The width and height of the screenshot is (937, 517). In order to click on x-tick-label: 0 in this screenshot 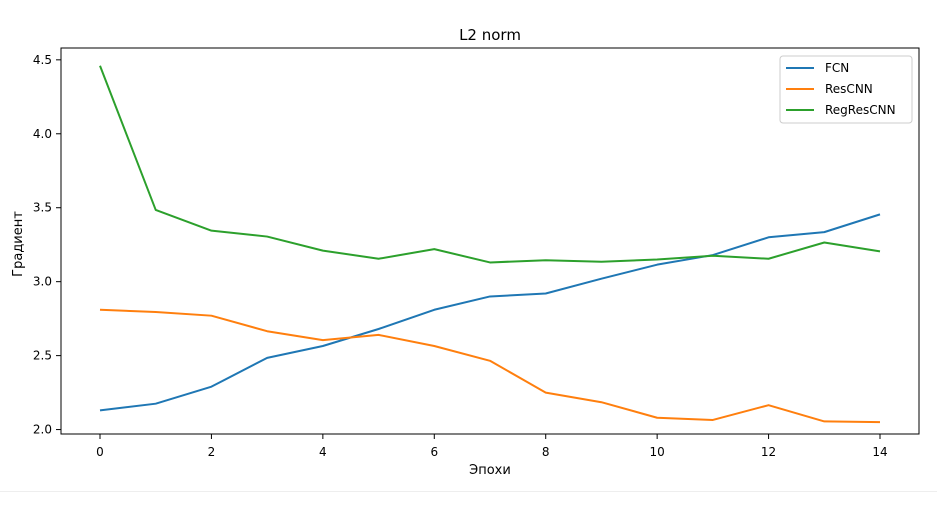, I will do `click(100, 452)`.